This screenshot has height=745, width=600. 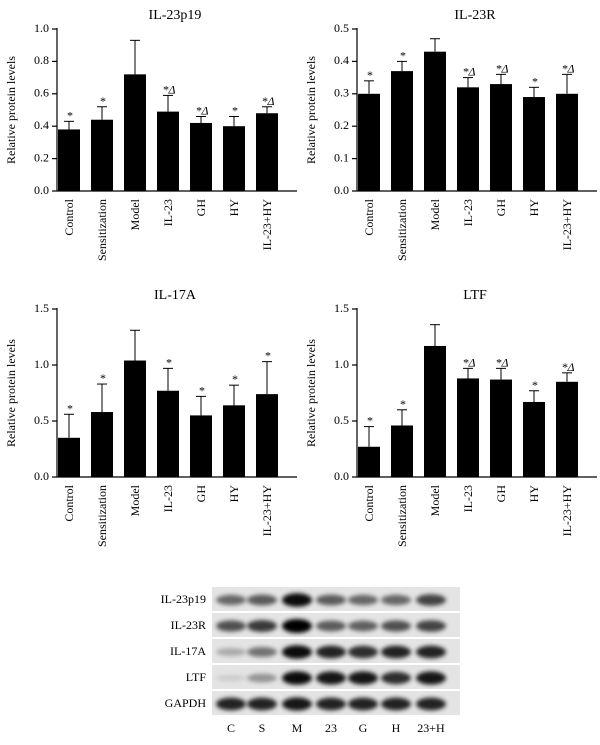 I want to click on y-tick-label: 0.1, so click(x=341, y=157).